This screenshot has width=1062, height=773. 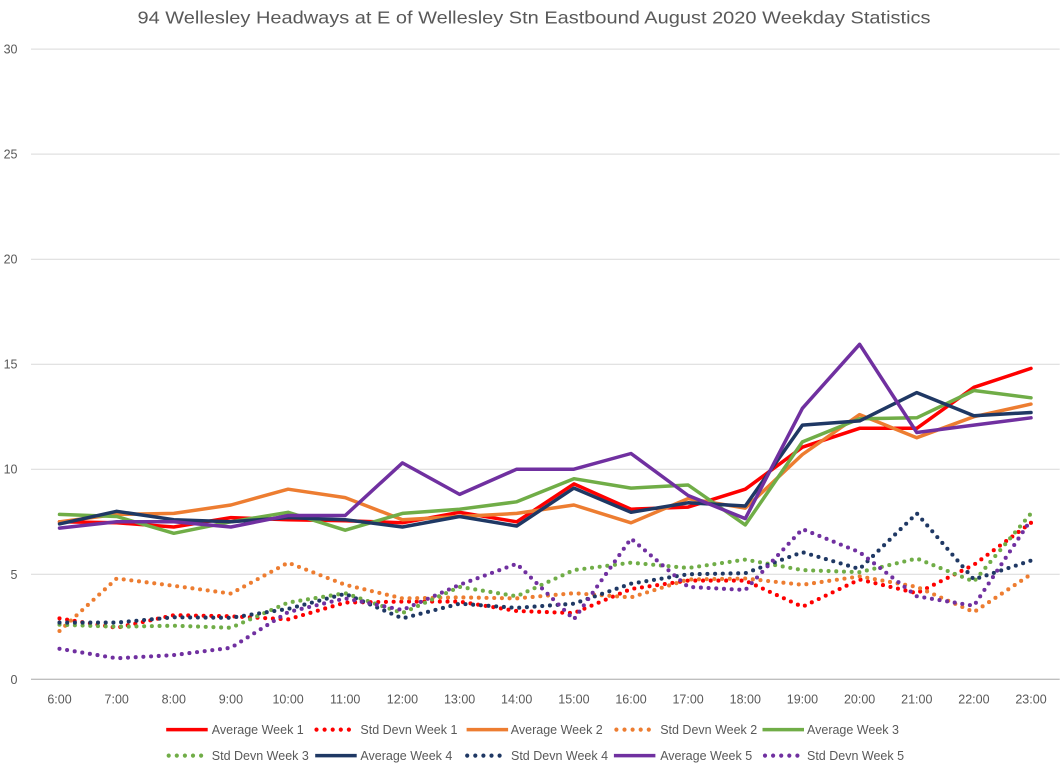 I want to click on svg-text: 12:00, so click(x=402, y=700).